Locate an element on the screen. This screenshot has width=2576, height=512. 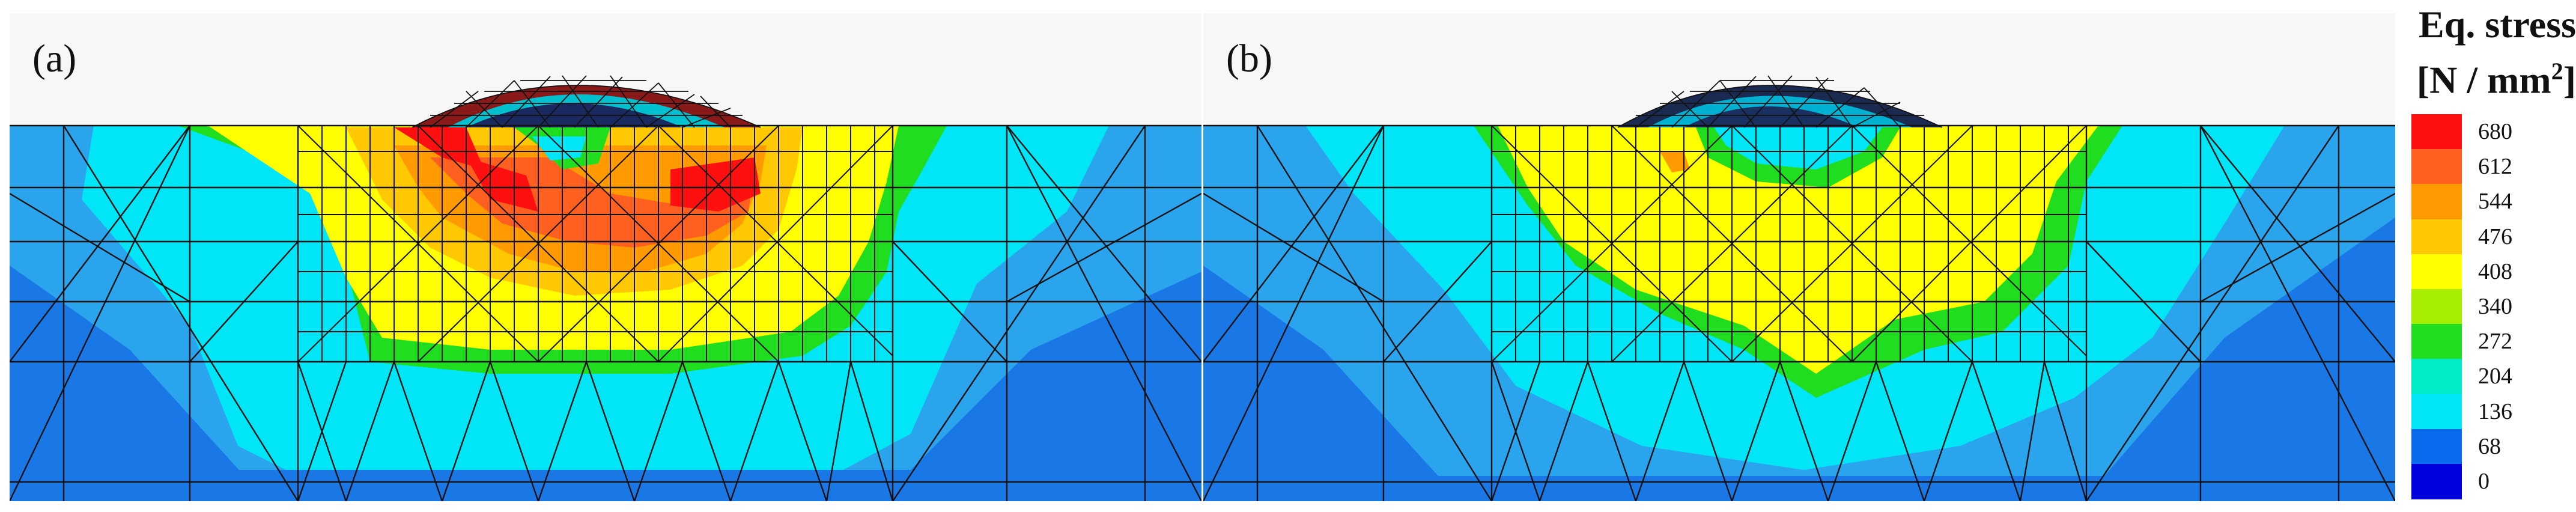
legend-title: Eq. stress [N / mm2] is located at coordinates (2485, 52).